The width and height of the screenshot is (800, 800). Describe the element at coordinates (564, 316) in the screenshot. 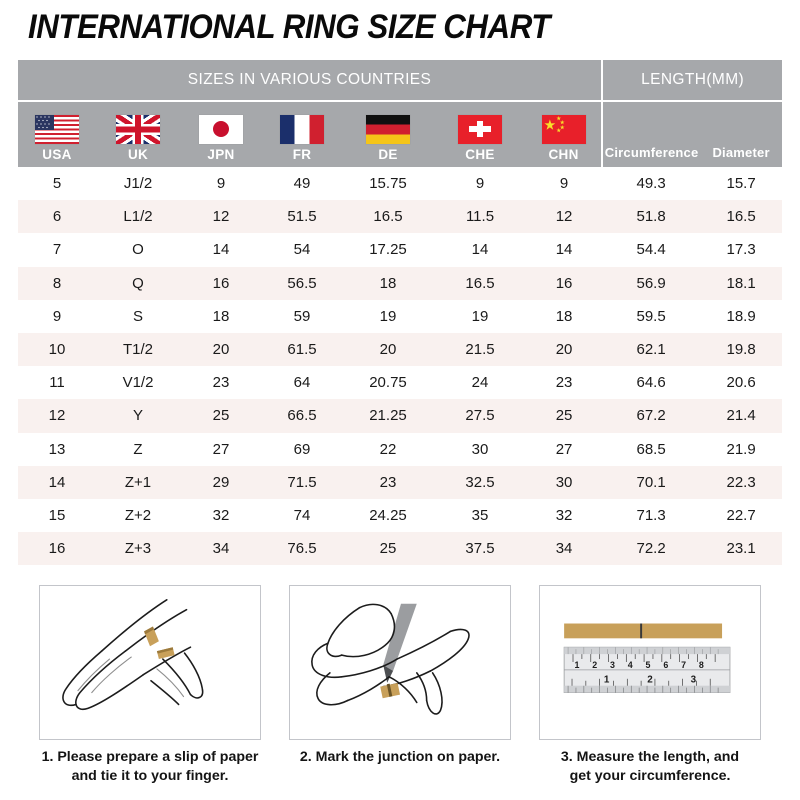

I see `cell-chn: 18` at that location.